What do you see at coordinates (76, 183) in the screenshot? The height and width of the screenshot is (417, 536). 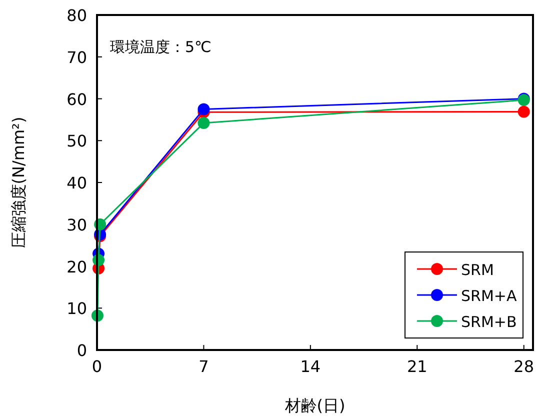 I see `y-tick-label: 40` at bounding box center [76, 183].